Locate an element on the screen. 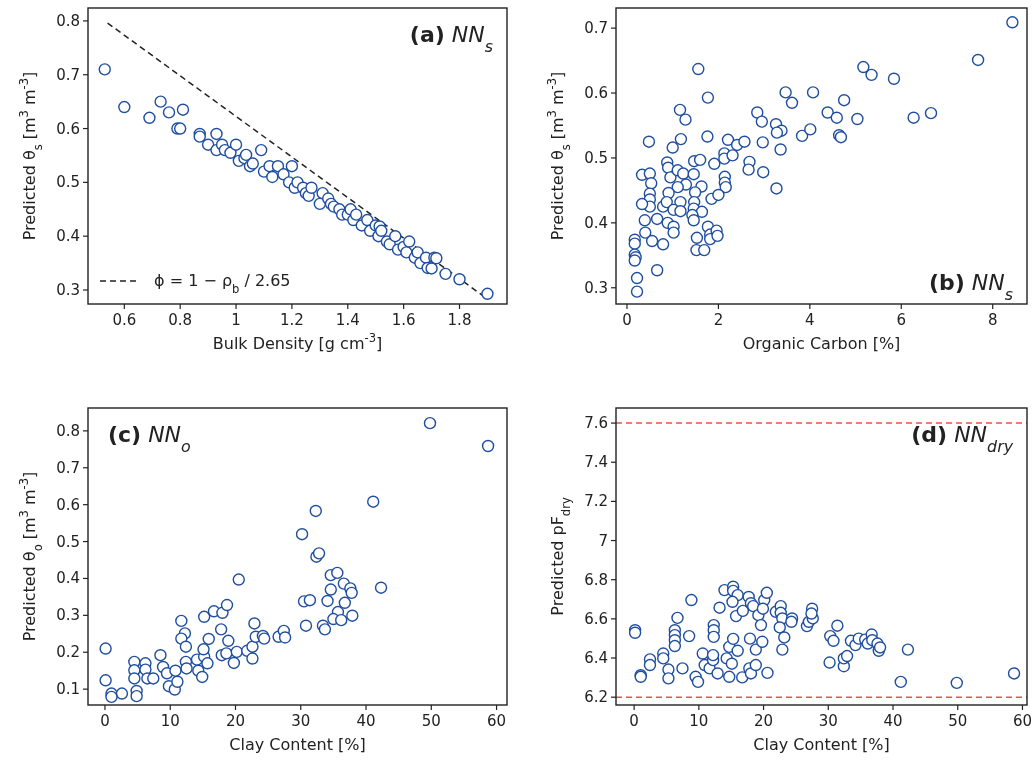 The width and height of the screenshot is (1035, 774). y-tick-label: 6.8 is located at coordinates (596, 579).